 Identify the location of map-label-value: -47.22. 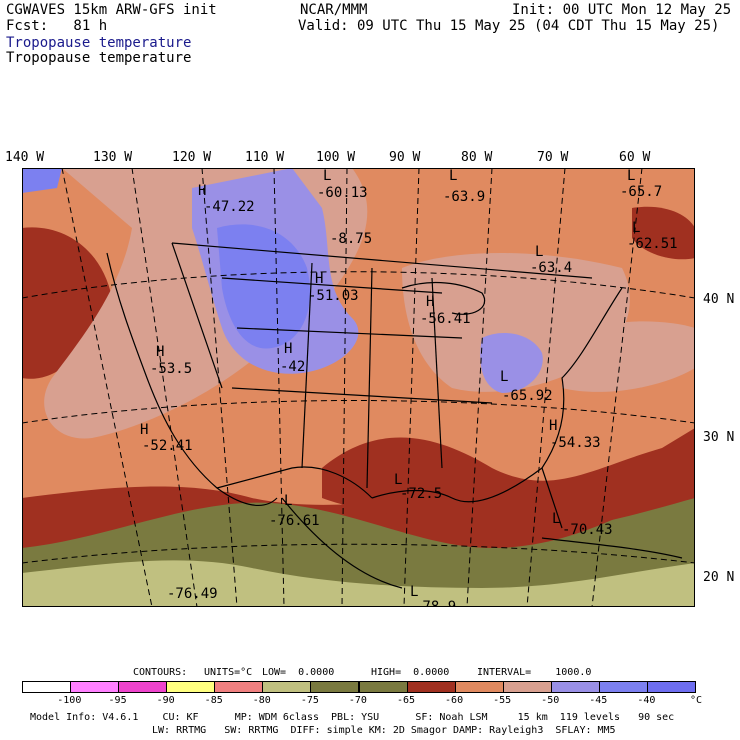
(229, 207).